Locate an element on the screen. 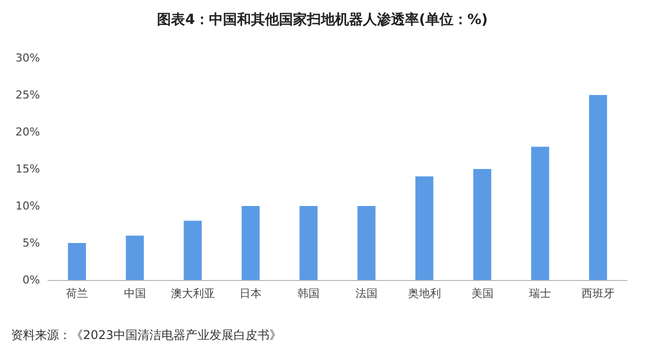 This screenshot has height=352, width=645. x-tick-label: 法国 is located at coordinates (366, 293).